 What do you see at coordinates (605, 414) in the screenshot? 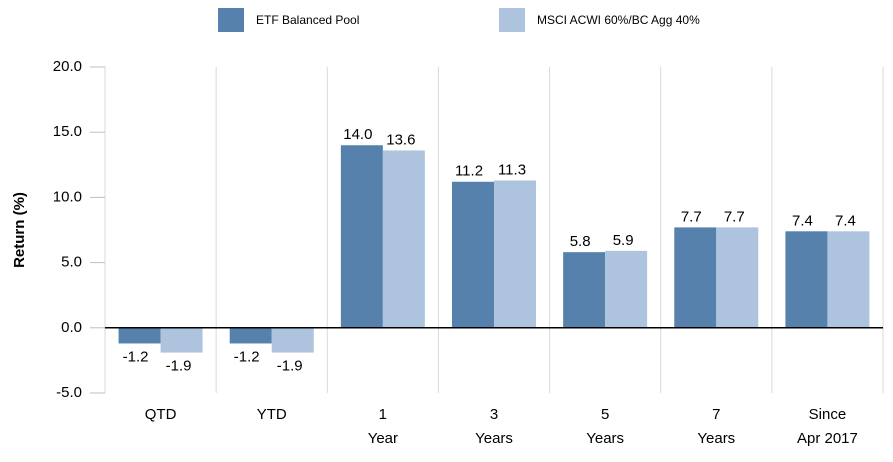
I see `x-tick-label: 5` at bounding box center [605, 414].